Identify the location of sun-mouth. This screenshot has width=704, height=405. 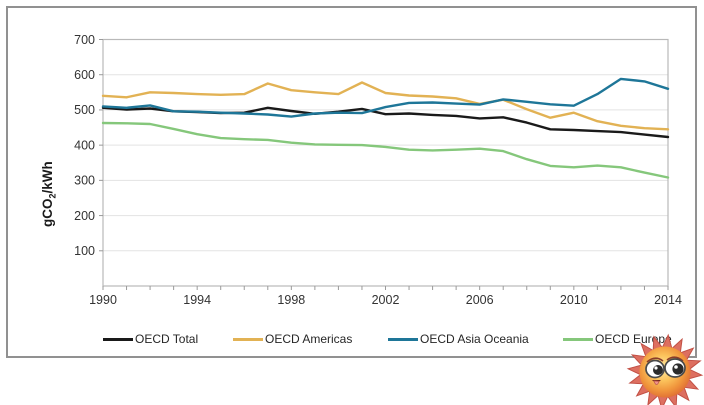
(656, 383).